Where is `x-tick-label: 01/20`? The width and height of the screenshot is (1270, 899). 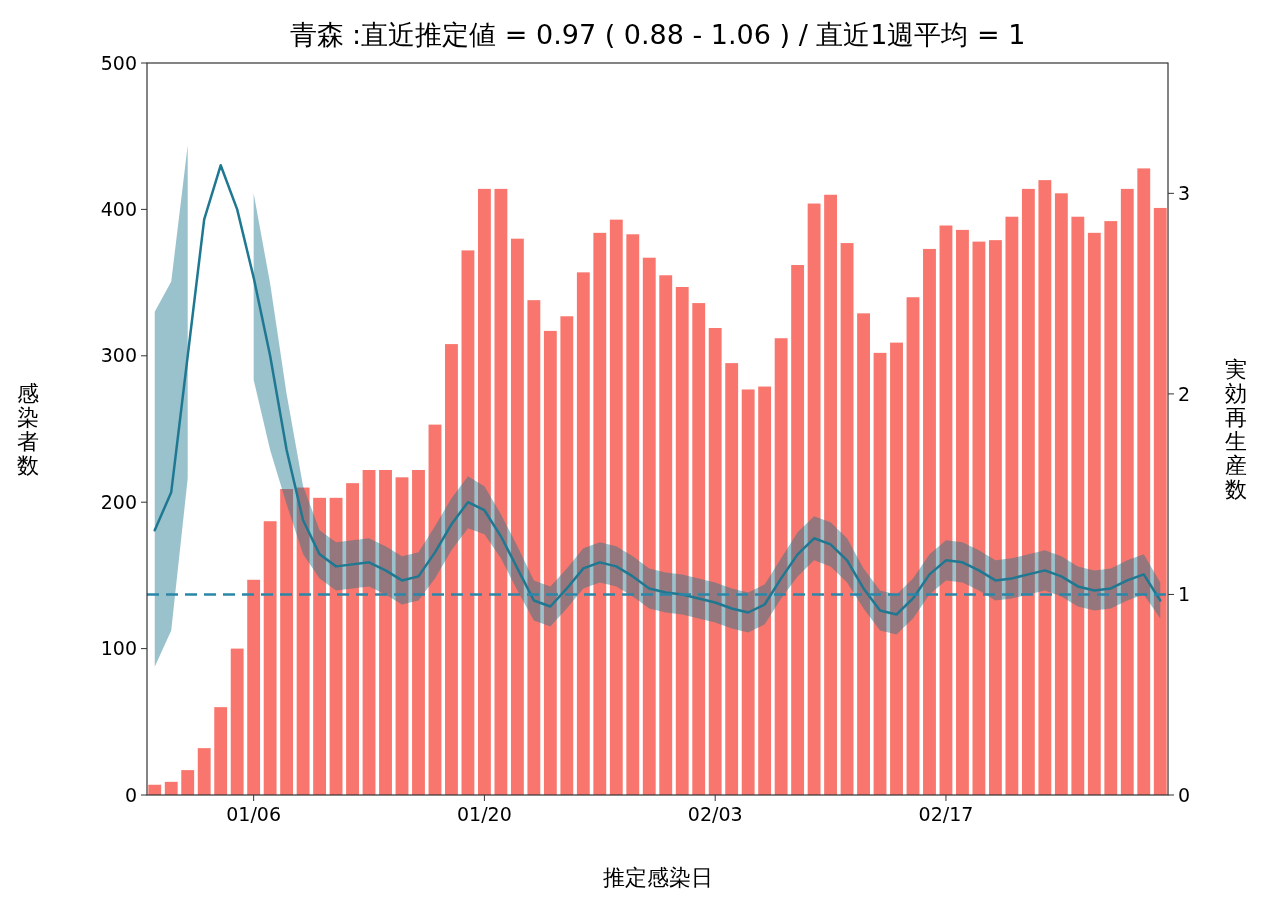
x-tick-label: 01/20 is located at coordinates (484, 814).